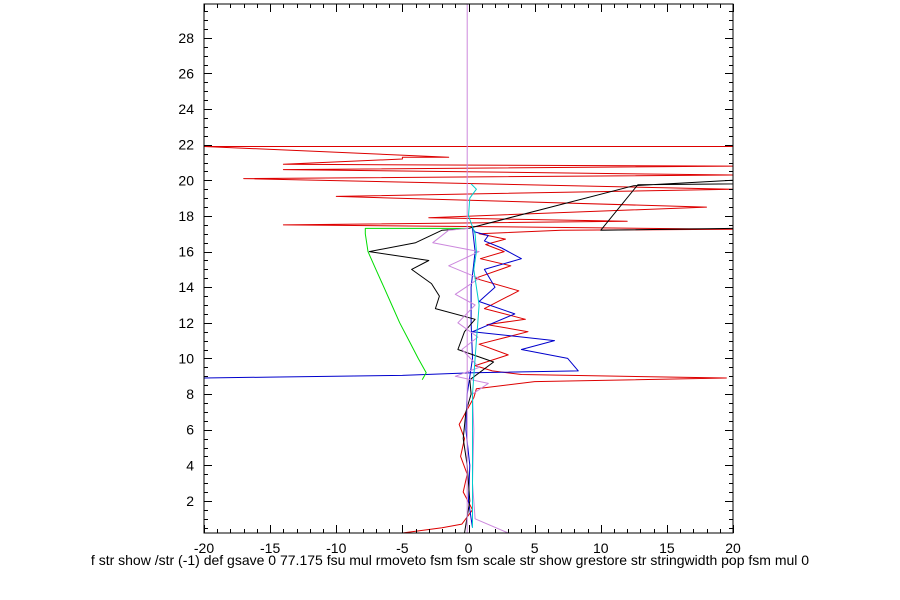 This screenshot has height=600, width=900. What do you see at coordinates (186, 252) in the screenshot?
I see `y-tick-label: 16` at bounding box center [186, 252].